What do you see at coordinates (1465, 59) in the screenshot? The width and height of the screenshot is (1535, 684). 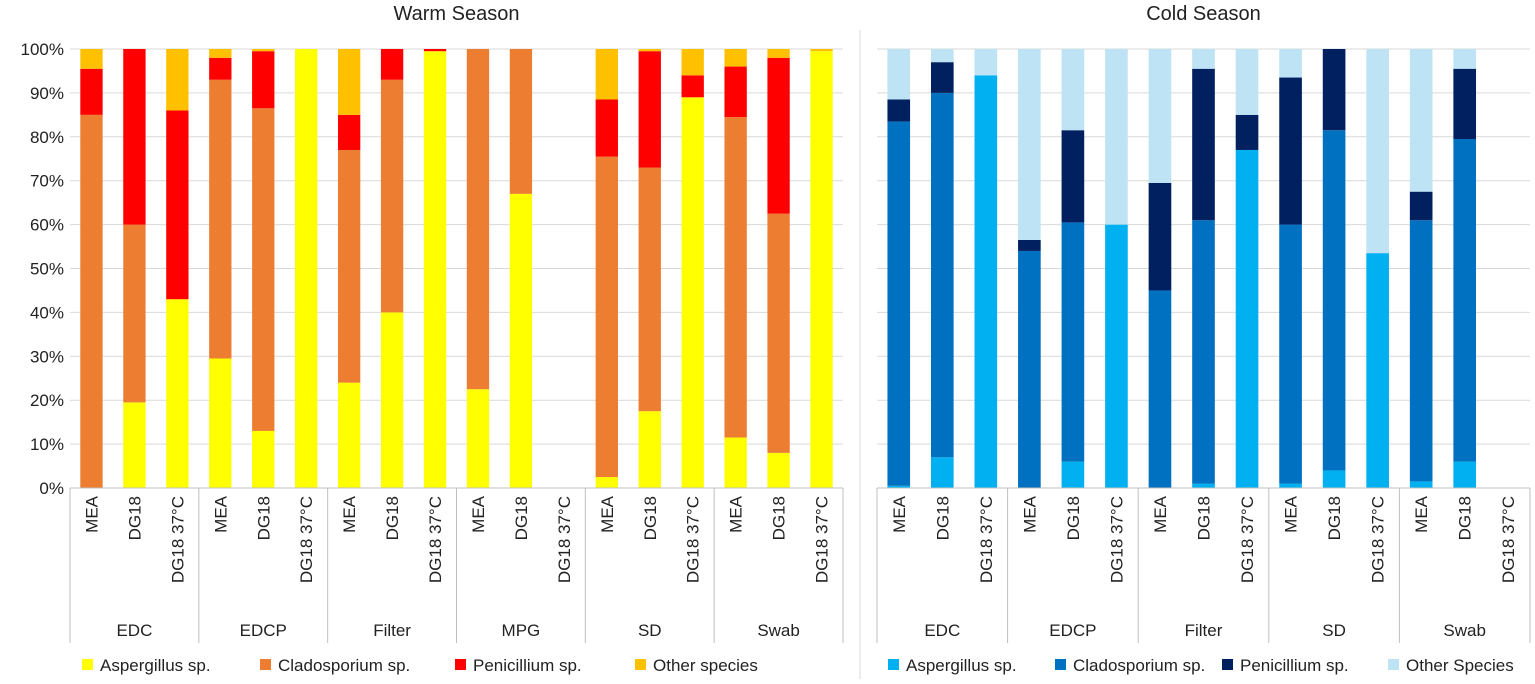 I see `bar-segment-swab-dg18-other` at bounding box center [1465, 59].